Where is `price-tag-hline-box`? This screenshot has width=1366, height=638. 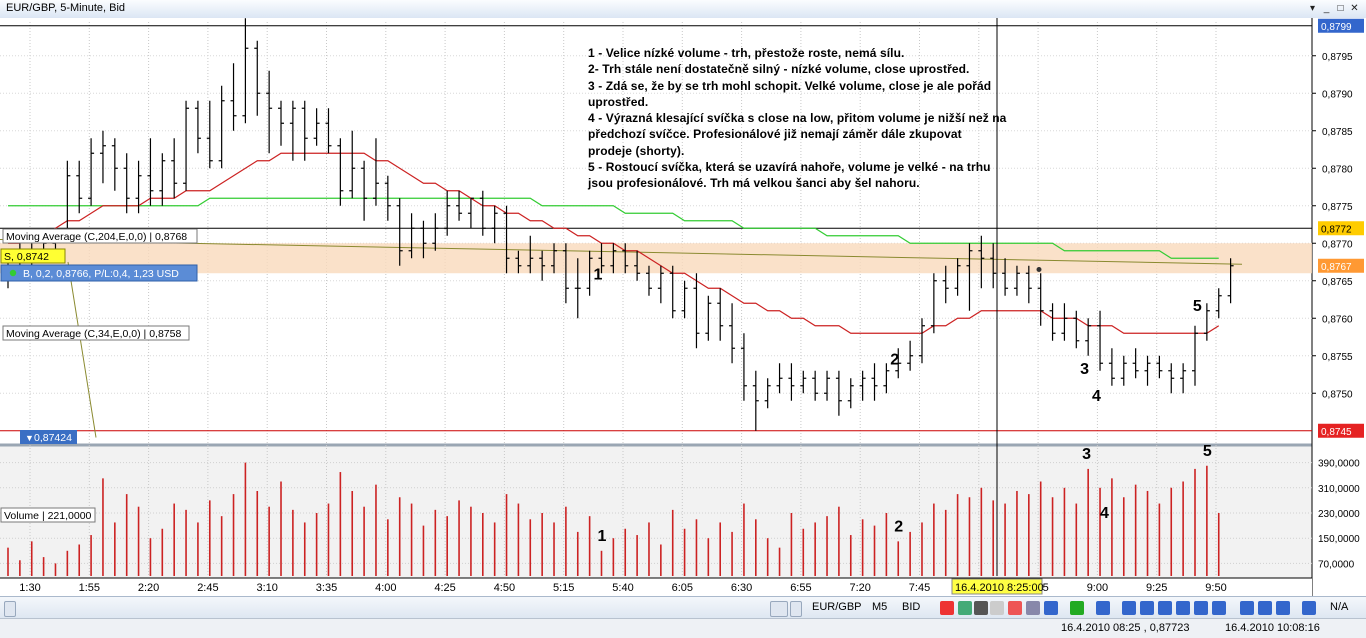
price-tag-hline-box is located at coordinates (1341, 228).